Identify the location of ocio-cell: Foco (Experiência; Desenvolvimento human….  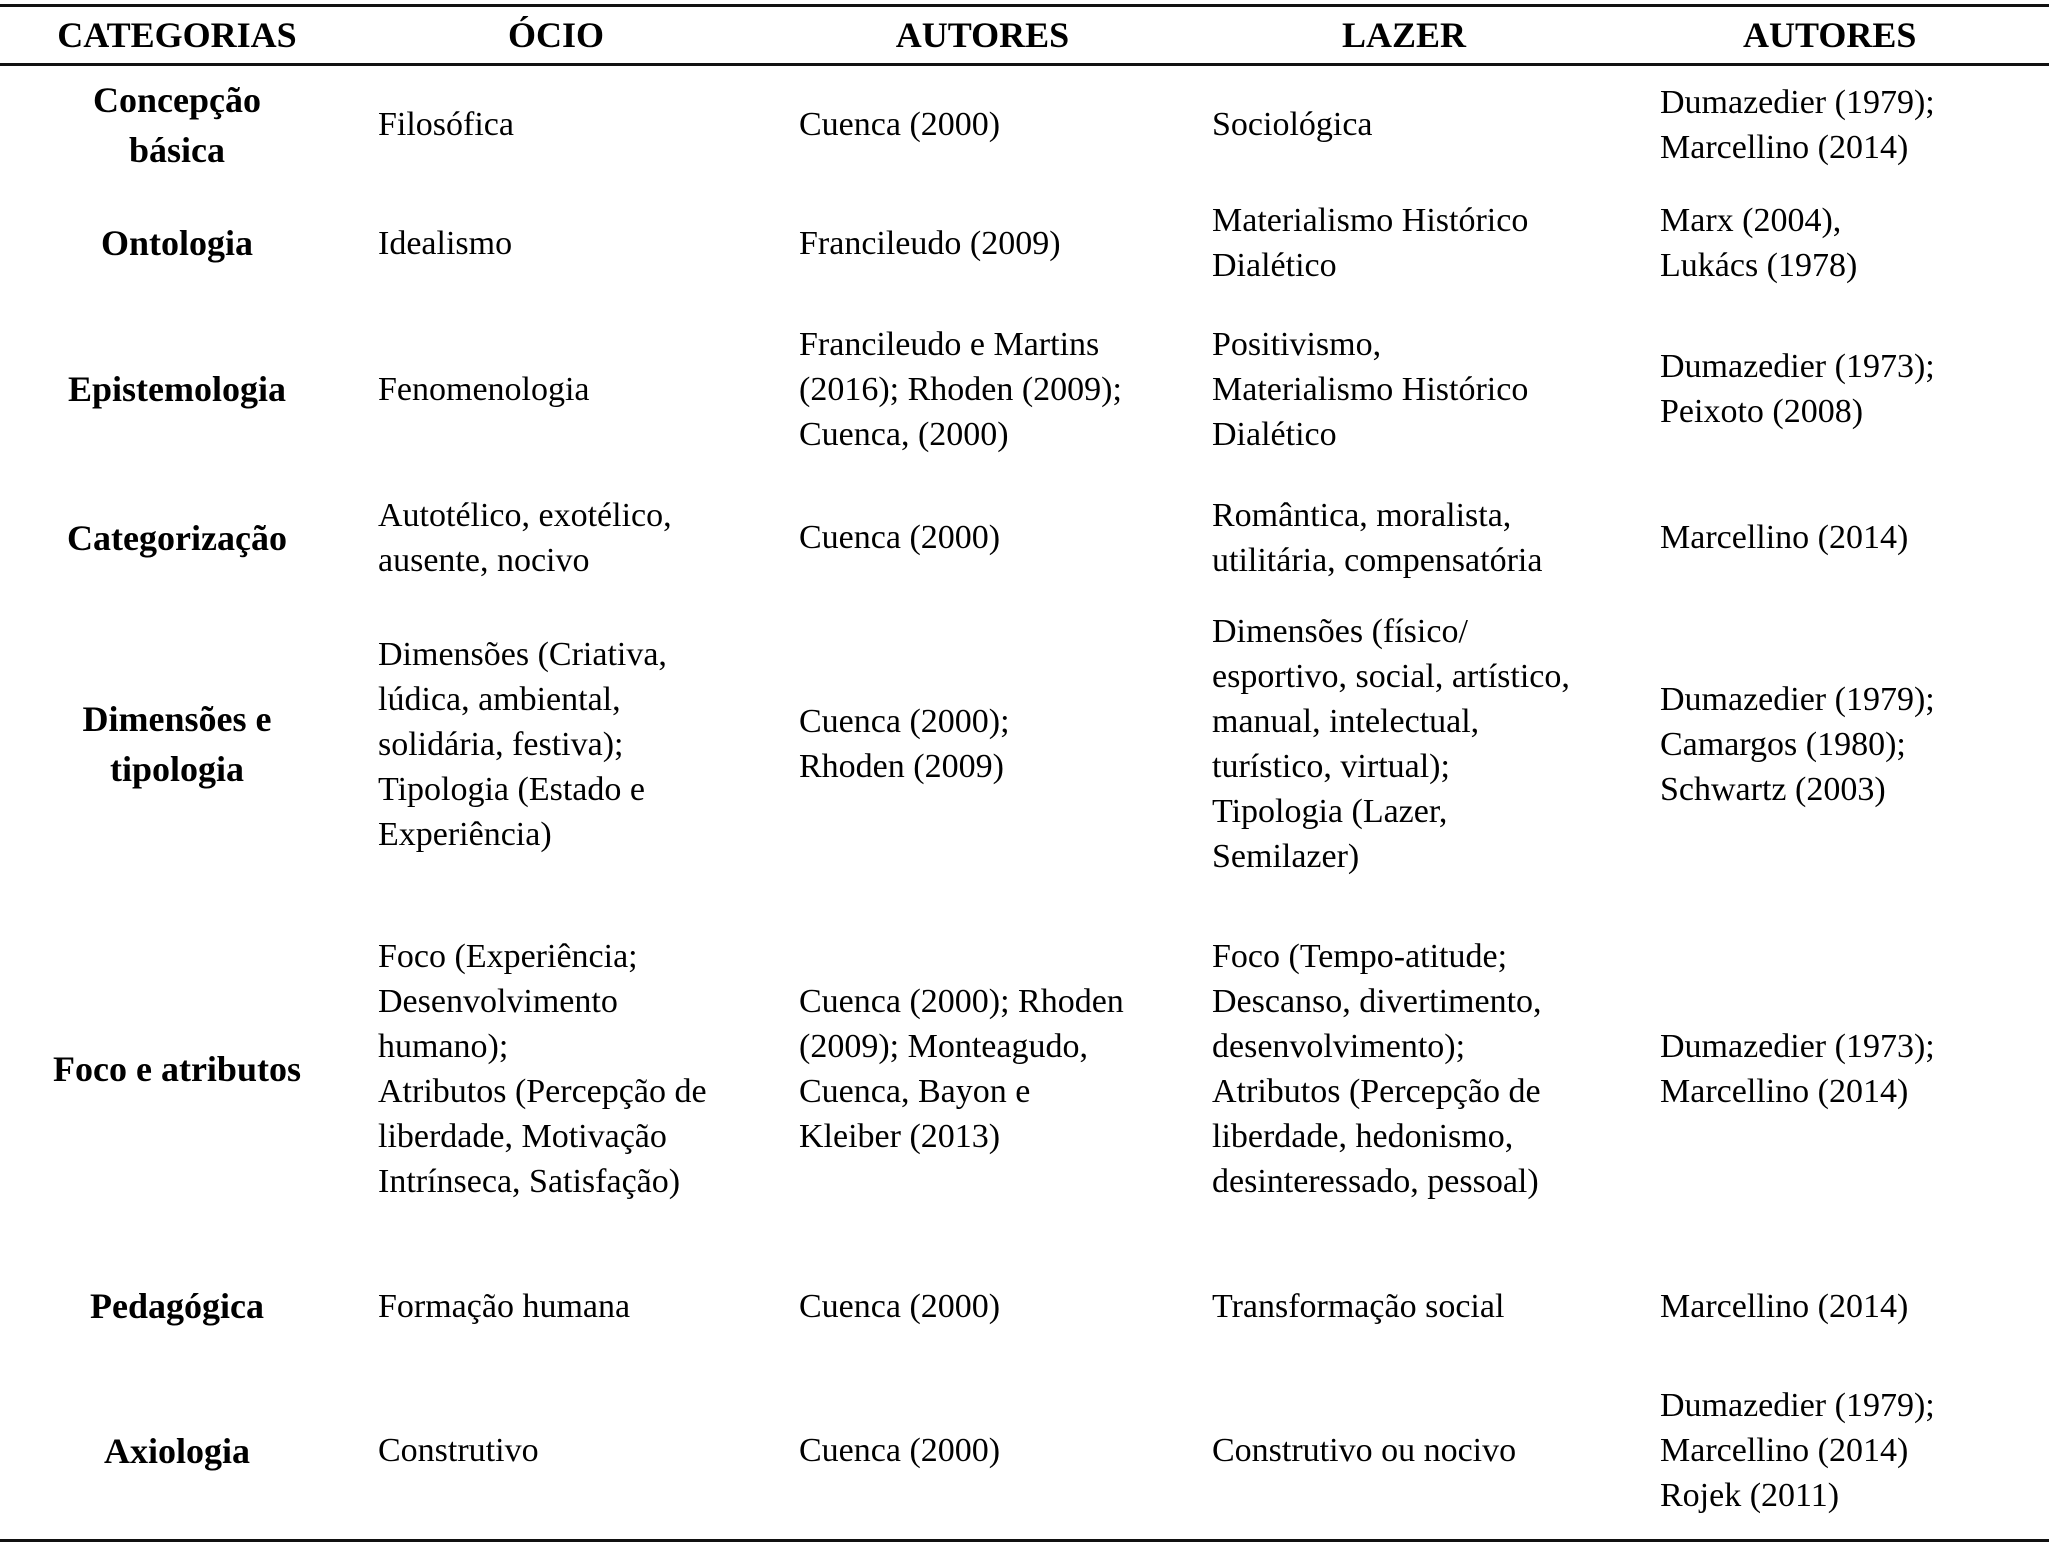
(542, 1069).